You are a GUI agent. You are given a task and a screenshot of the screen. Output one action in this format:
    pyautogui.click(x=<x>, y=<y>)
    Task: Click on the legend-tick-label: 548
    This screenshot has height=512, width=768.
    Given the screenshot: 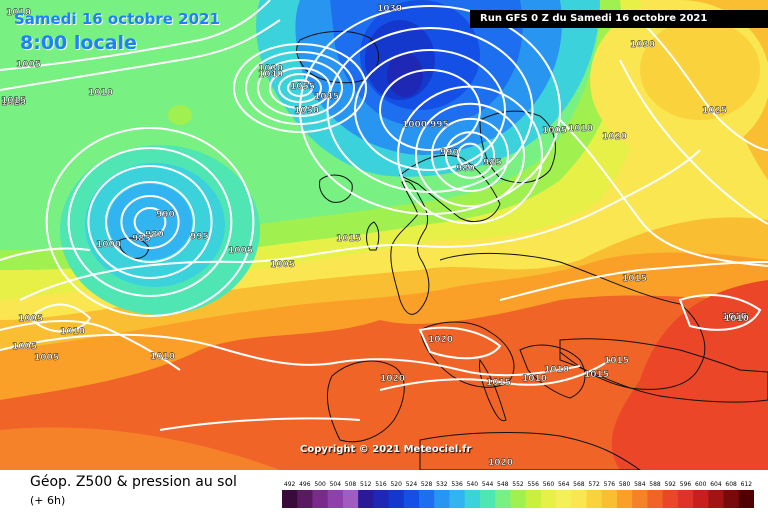 What is the action you would take?
    pyautogui.click(x=503, y=484)
    